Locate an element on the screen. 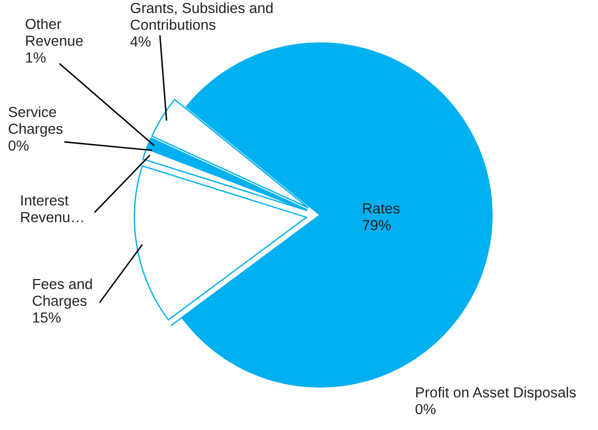 This screenshot has height=430, width=598. data-label: 15% is located at coordinates (47, 317).